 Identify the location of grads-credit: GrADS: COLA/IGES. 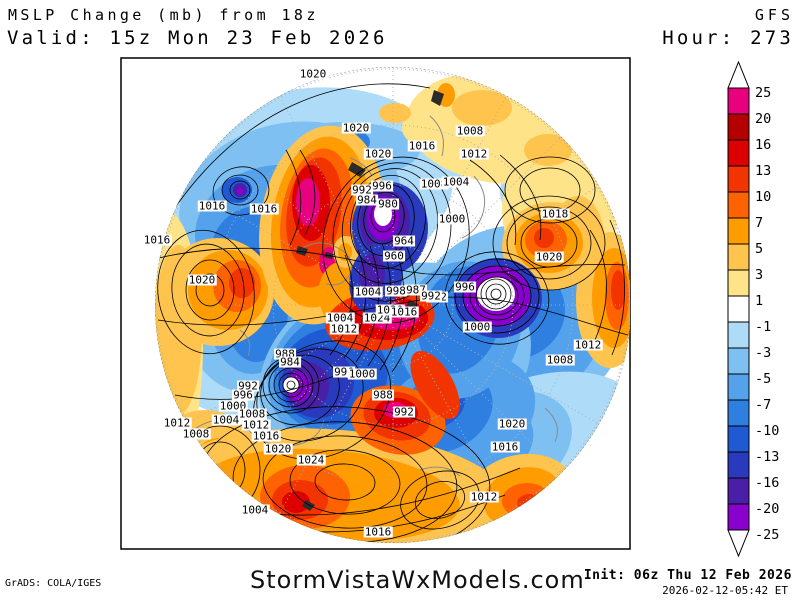
(53, 583).